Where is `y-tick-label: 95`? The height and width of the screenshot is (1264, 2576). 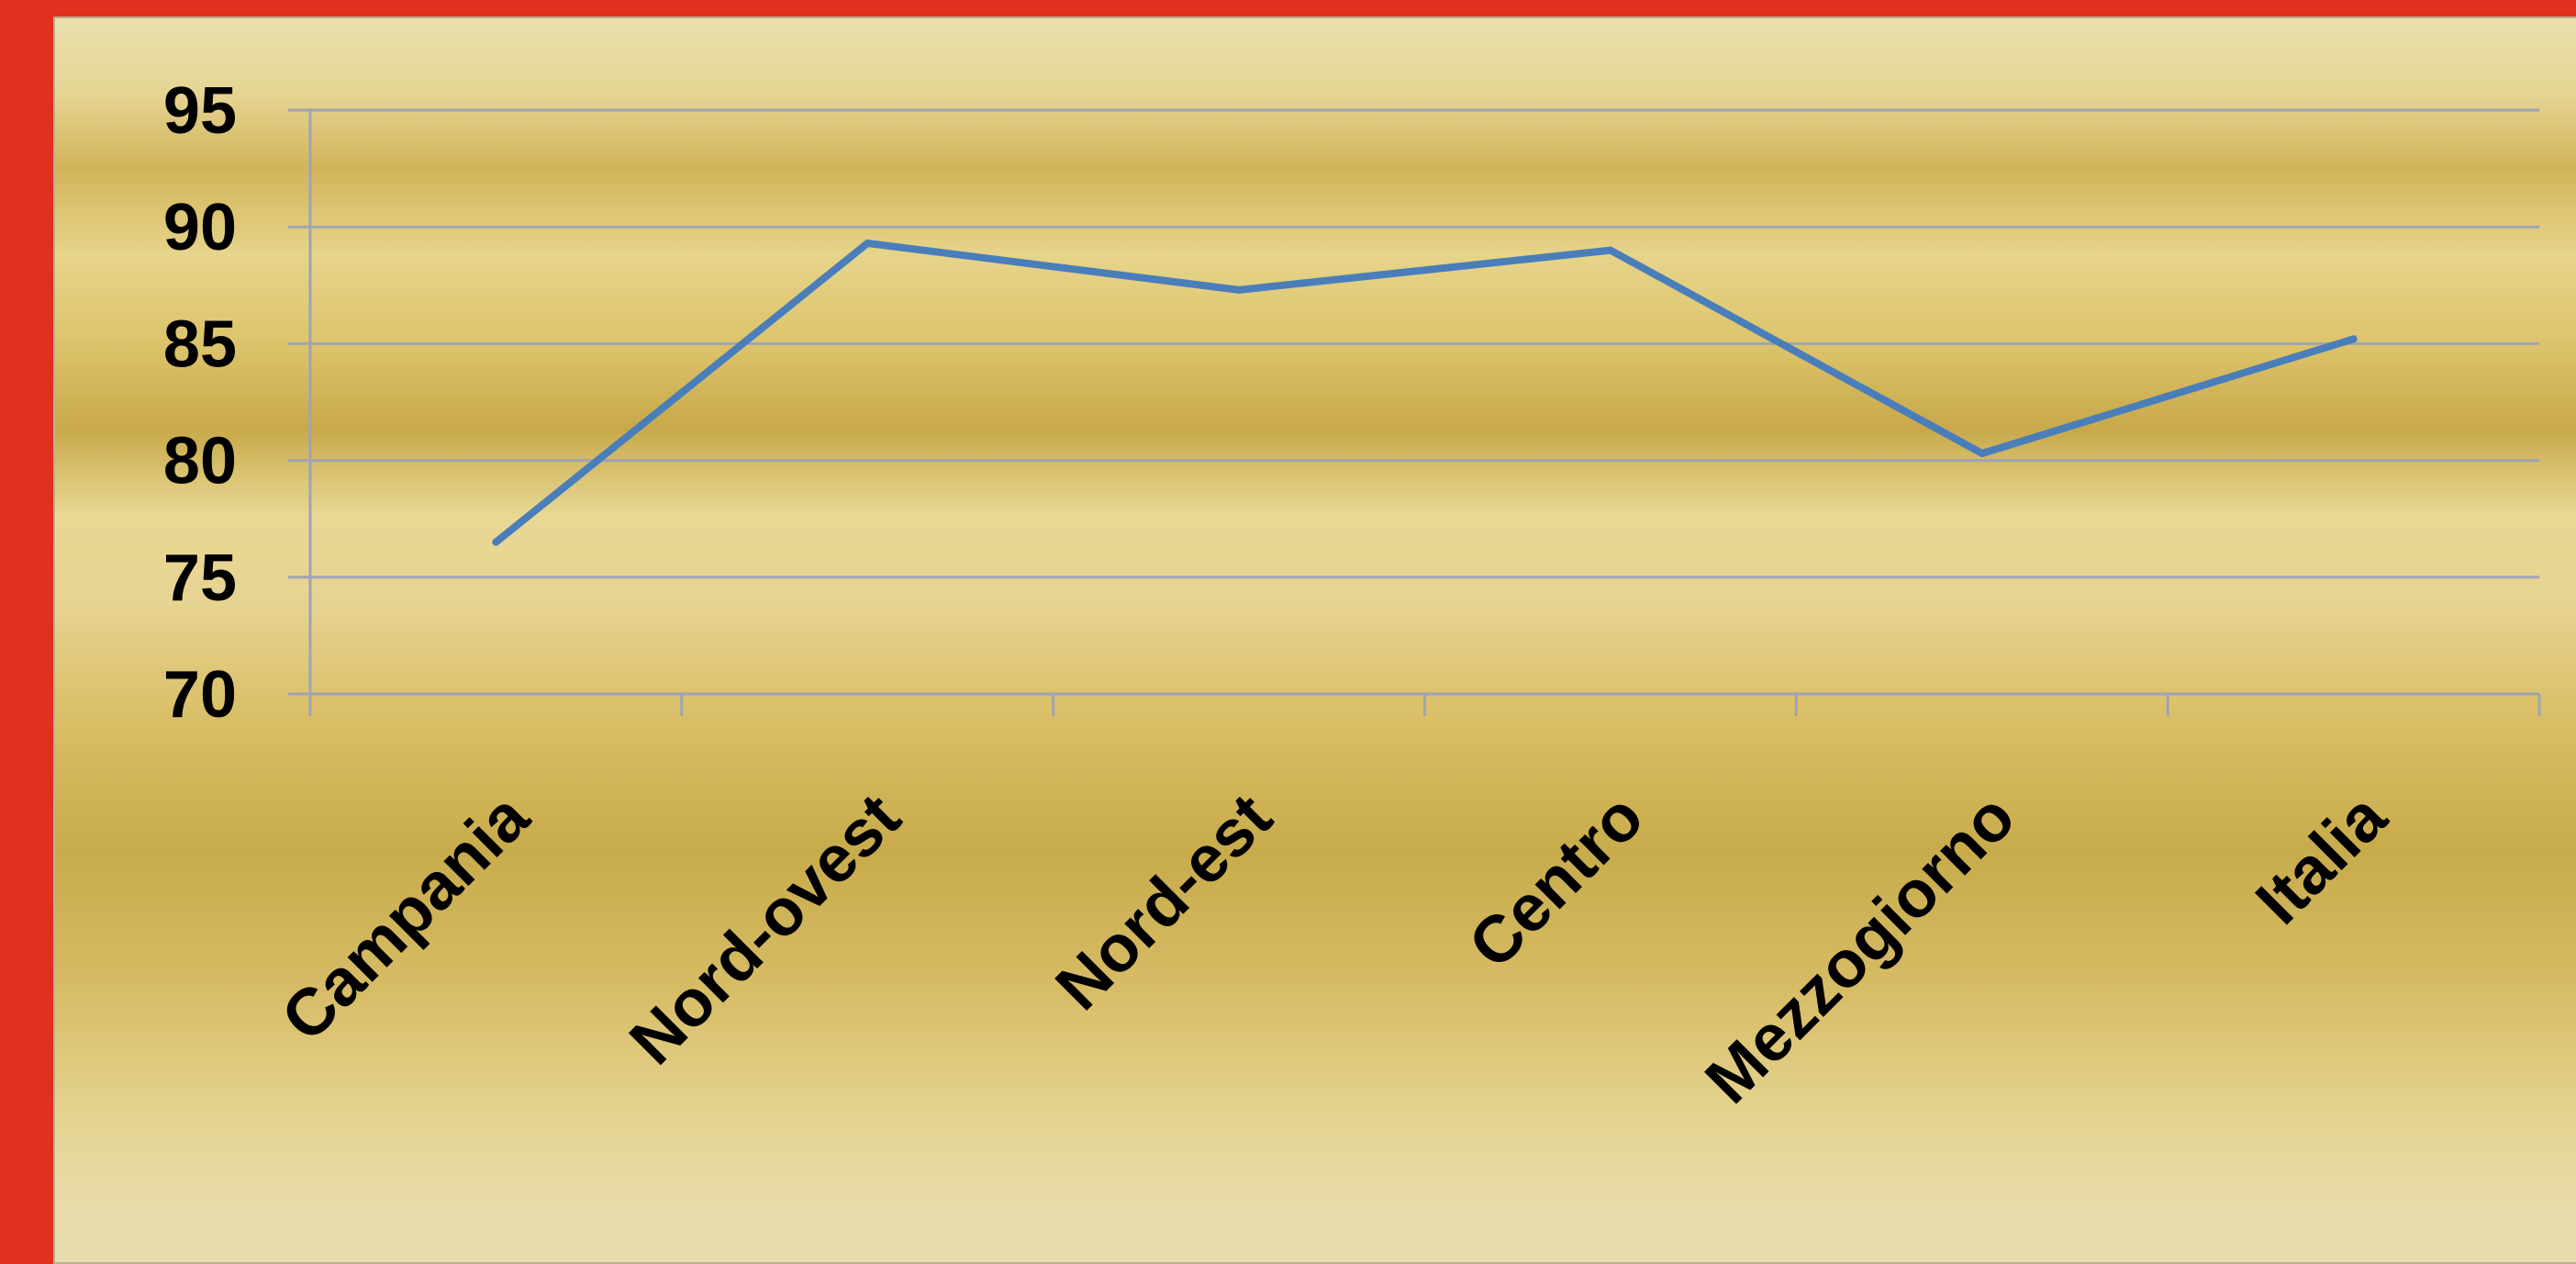
y-tick-label: 95 is located at coordinates (200, 111).